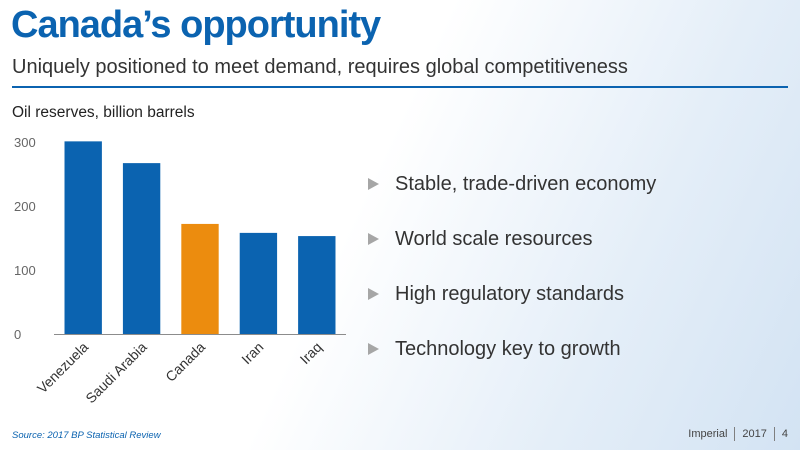 The image size is (800, 450). What do you see at coordinates (116, 373) in the screenshot?
I see `x-tick-label: Saudi Arabia` at bounding box center [116, 373].